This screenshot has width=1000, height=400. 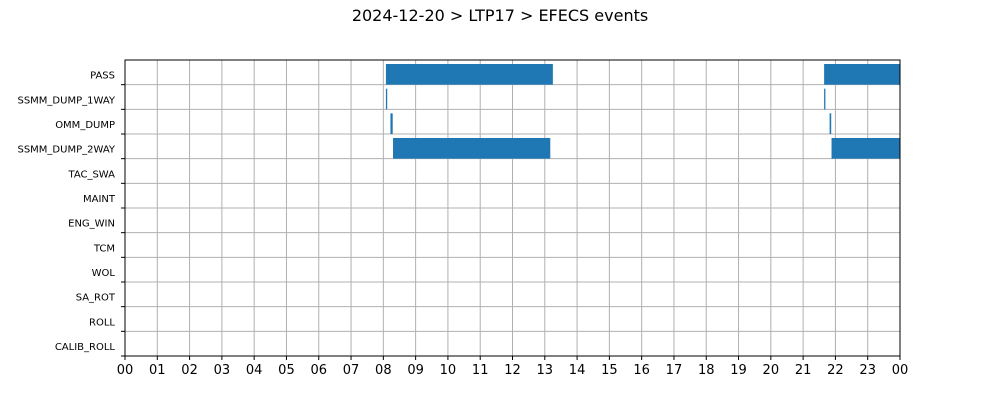 What do you see at coordinates (545, 370) in the screenshot?
I see `x-tick-label: 13` at bounding box center [545, 370].